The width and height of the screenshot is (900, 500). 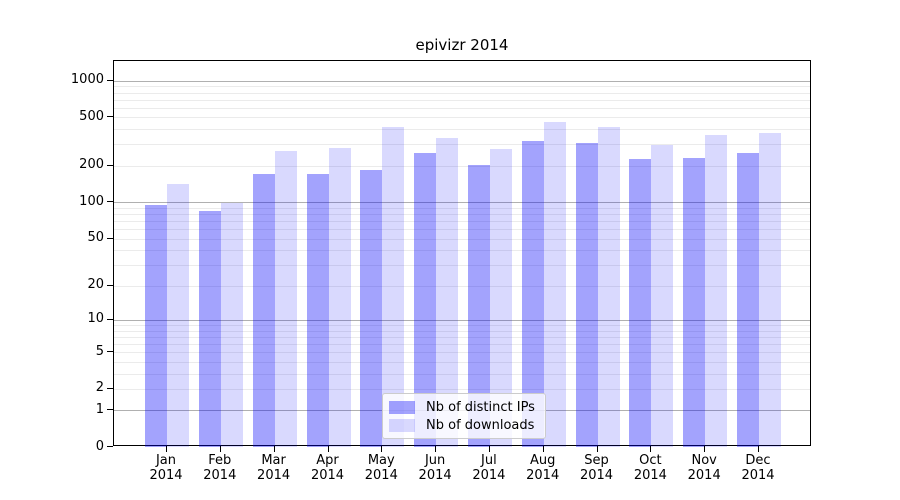 What do you see at coordinates (478, 305) in the screenshot?
I see `bar-distinct-ips-jul` at bounding box center [478, 305].